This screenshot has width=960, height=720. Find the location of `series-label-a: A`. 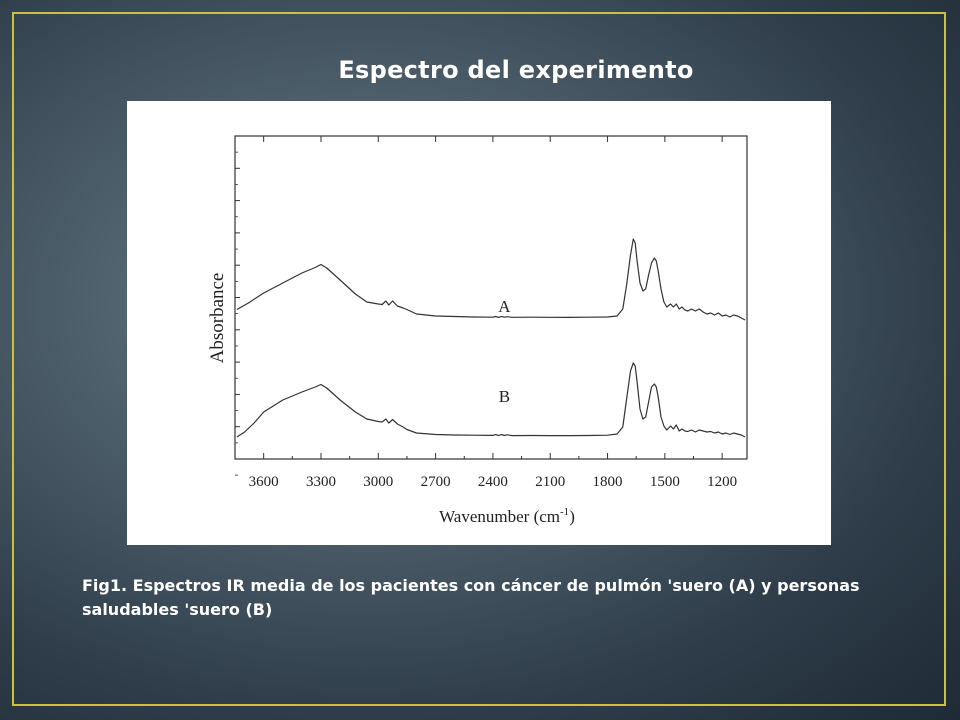

series-label-a: A is located at coordinates (504, 306).